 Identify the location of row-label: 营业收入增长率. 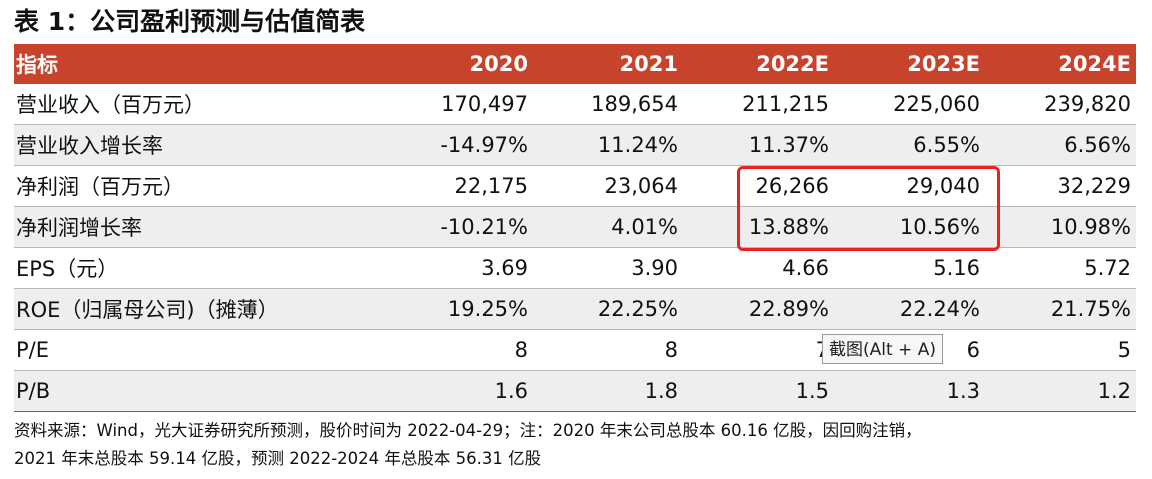
(89, 146).